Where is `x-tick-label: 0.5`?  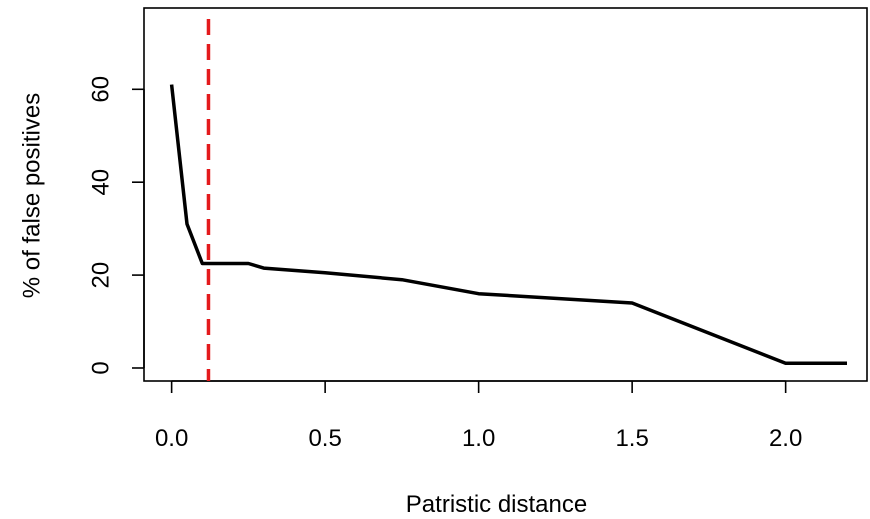
x-tick-label: 0.5 is located at coordinates (324, 438).